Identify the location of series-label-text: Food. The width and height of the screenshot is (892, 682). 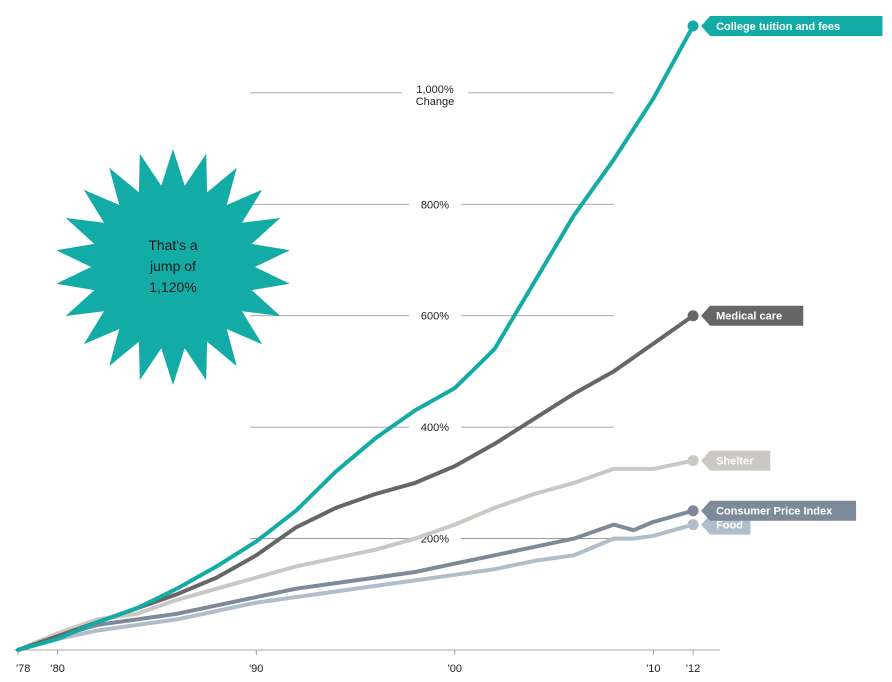
(729, 526).